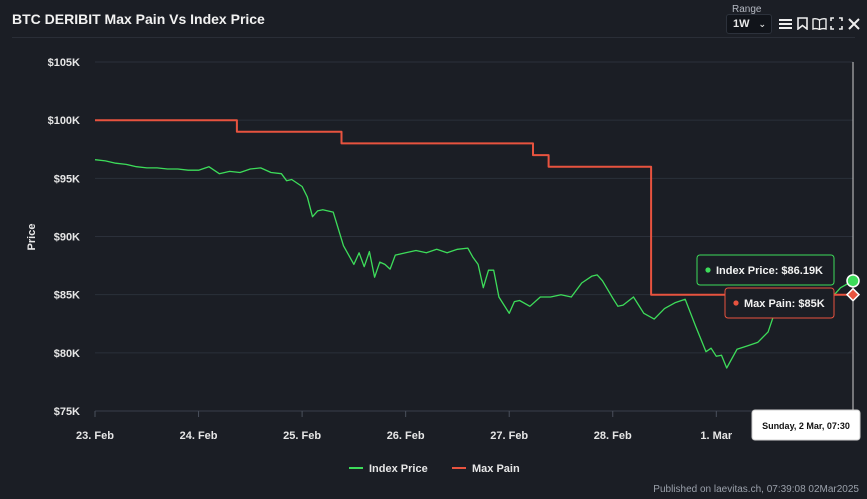 This screenshot has width=867, height=499. Describe the element at coordinates (433, 37) in the screenshot. I see `title-divider` at that location.